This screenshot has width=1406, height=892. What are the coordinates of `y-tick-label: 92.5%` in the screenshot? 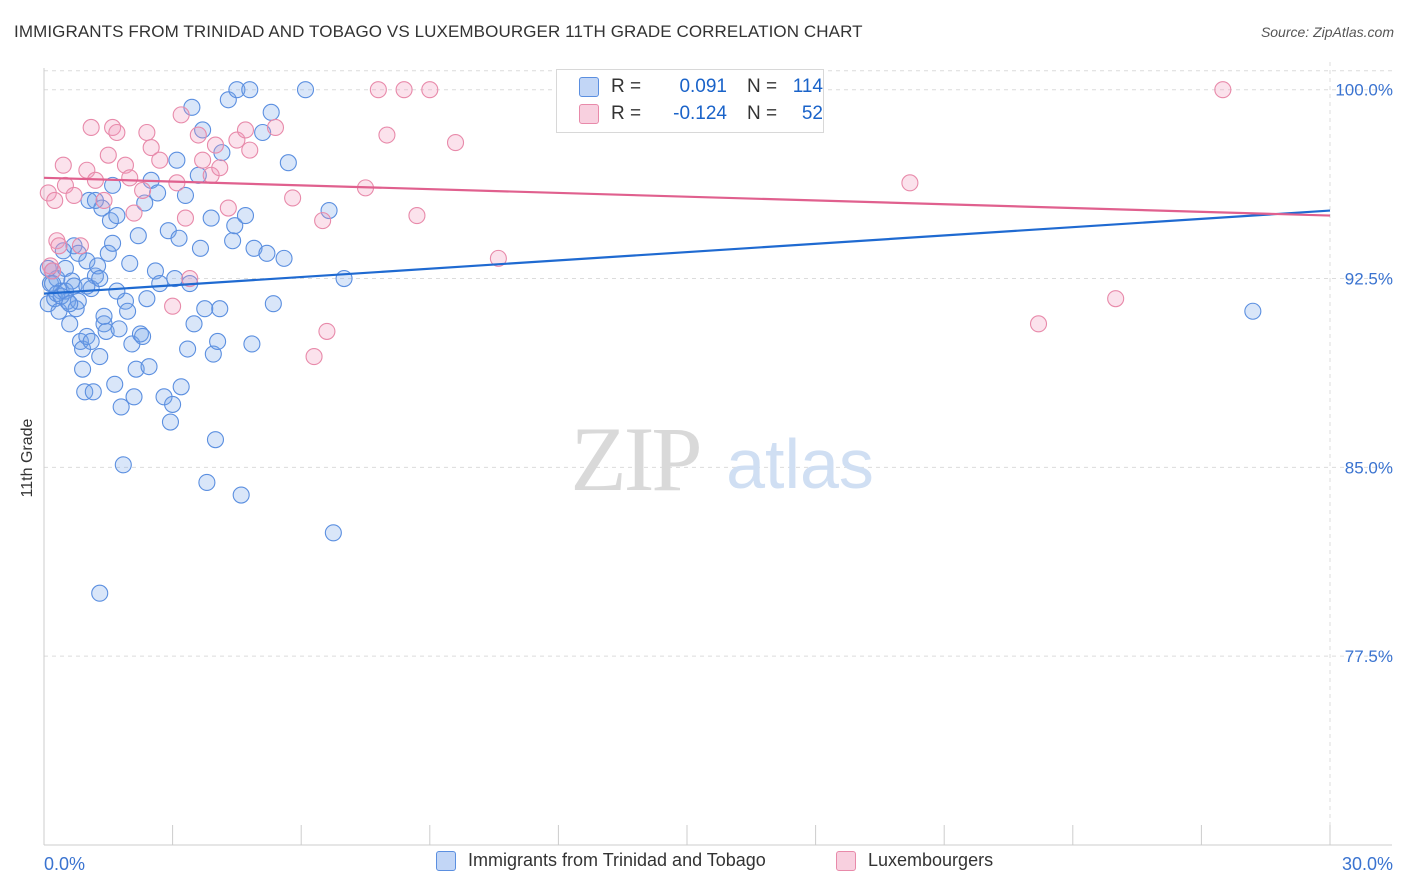 It's located at (1369, 279).